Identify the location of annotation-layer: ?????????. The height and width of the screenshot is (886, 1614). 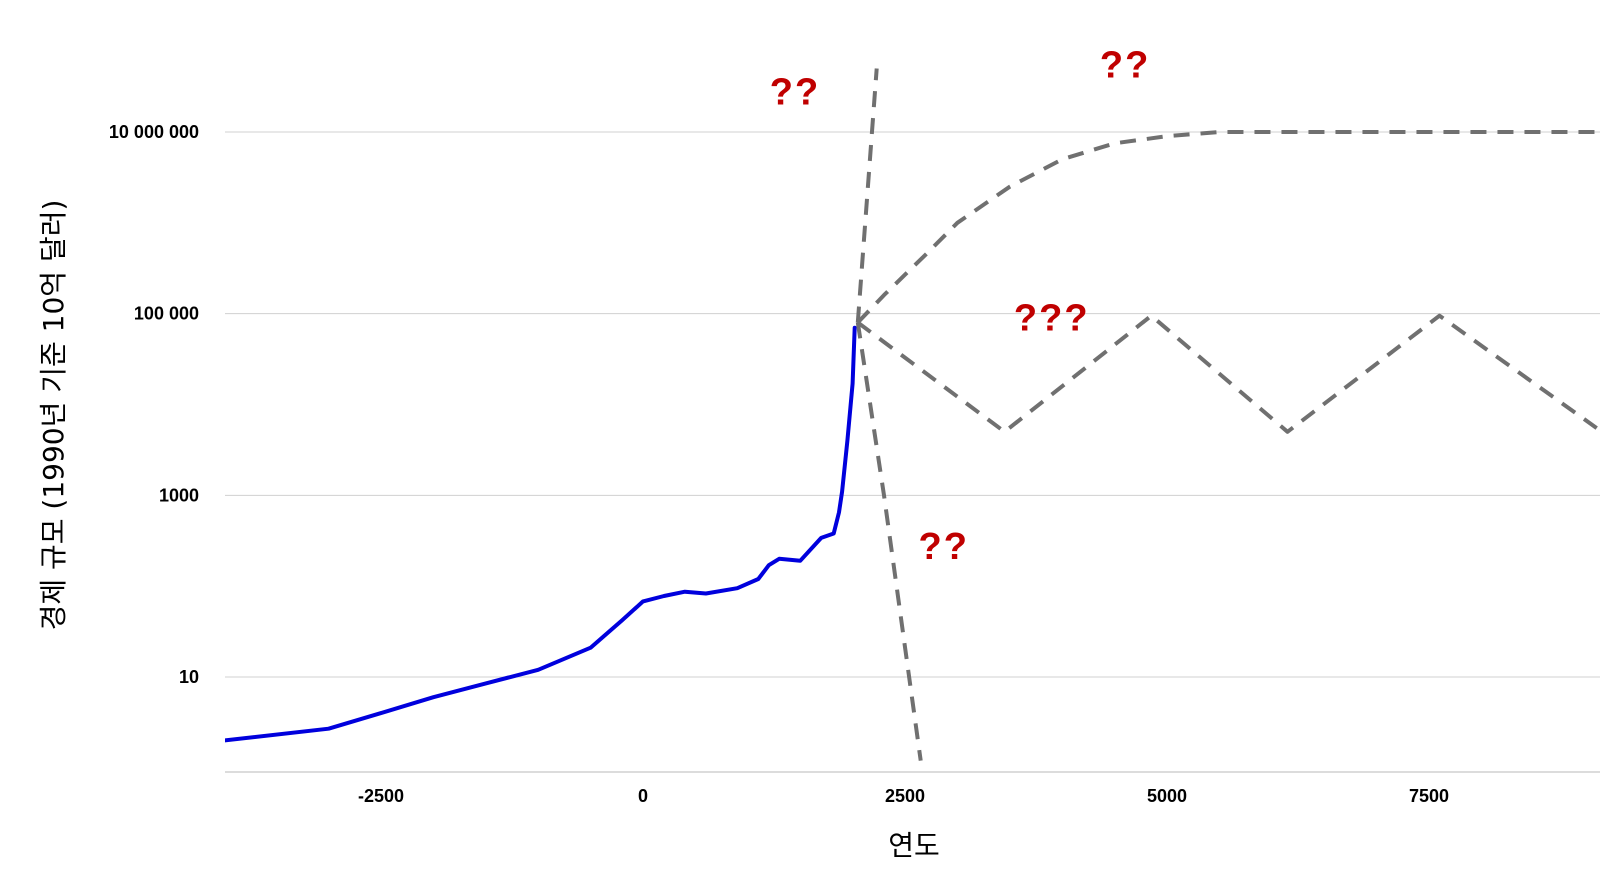
(960, 306).